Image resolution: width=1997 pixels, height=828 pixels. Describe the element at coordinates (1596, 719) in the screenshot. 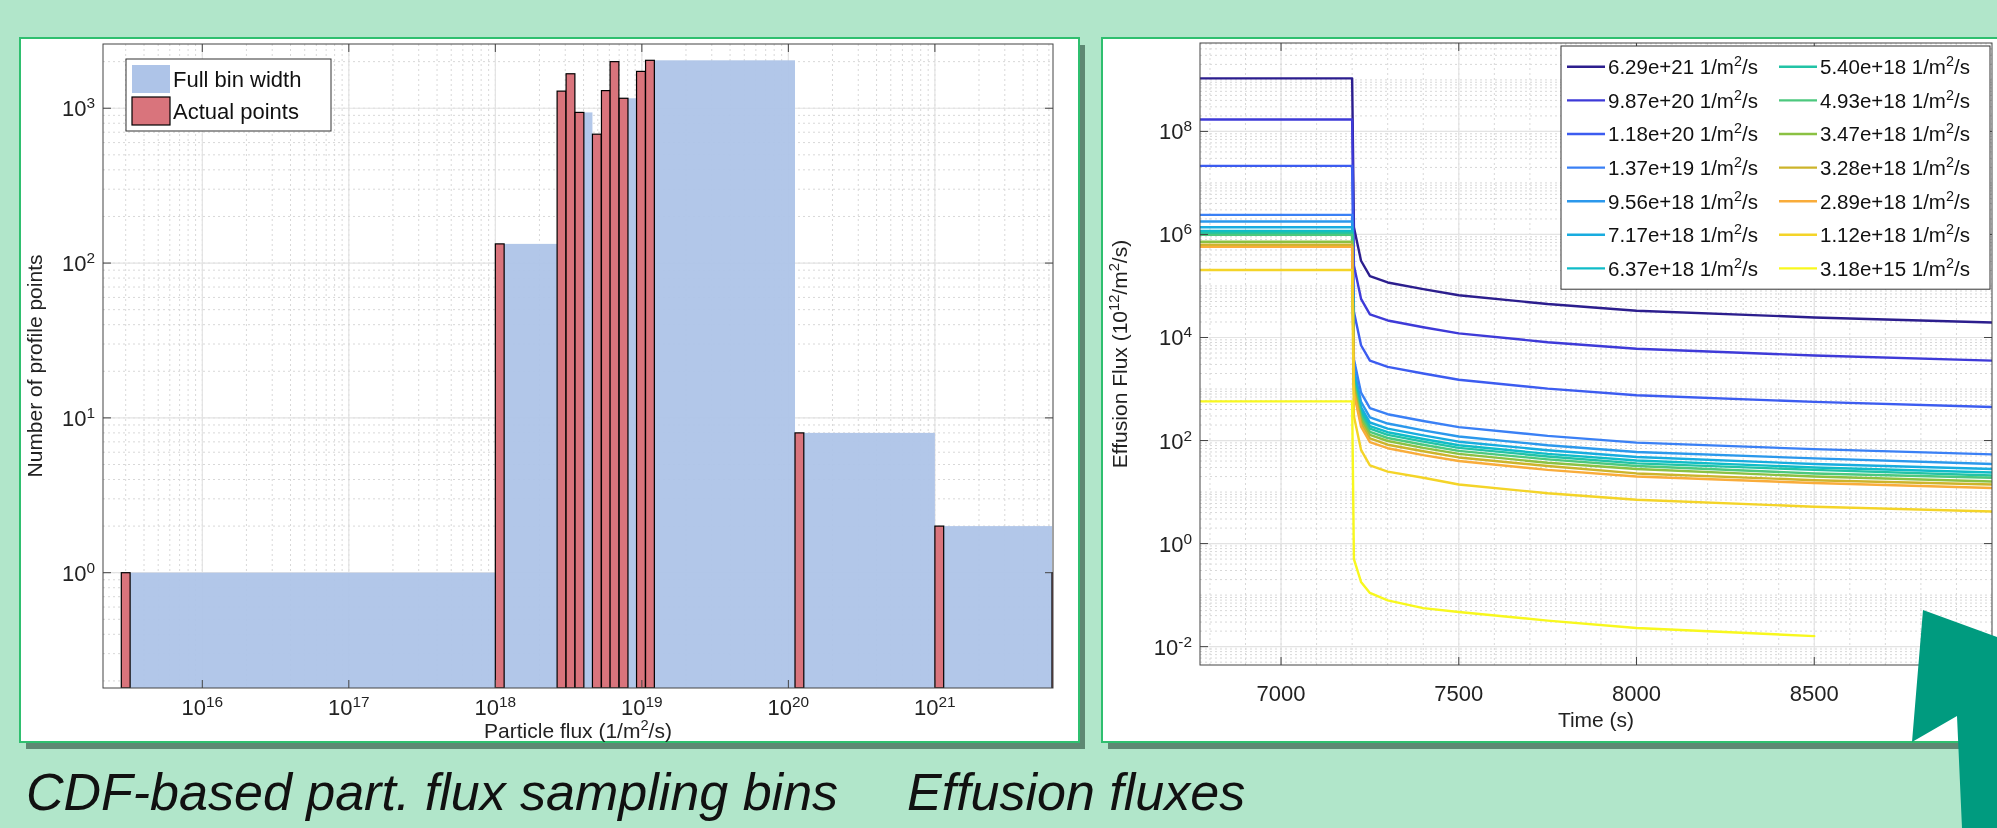

I see `x-axis-title: Time (s)` at that location.